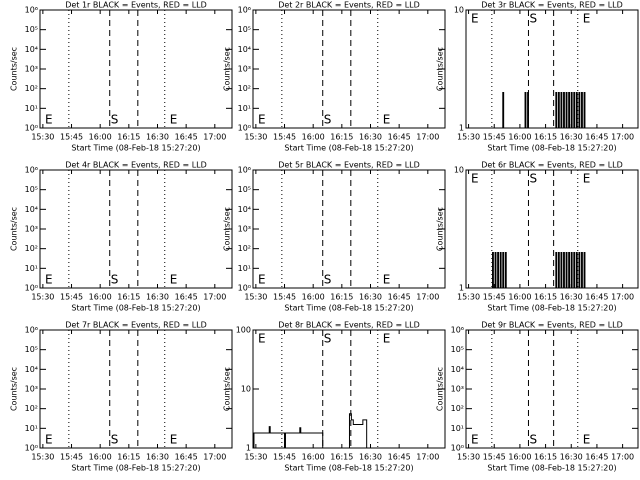 Image resolution: width=640 pixels, height=480 pixels. I want to click on y-tick-label: 1, so click(461, 128).